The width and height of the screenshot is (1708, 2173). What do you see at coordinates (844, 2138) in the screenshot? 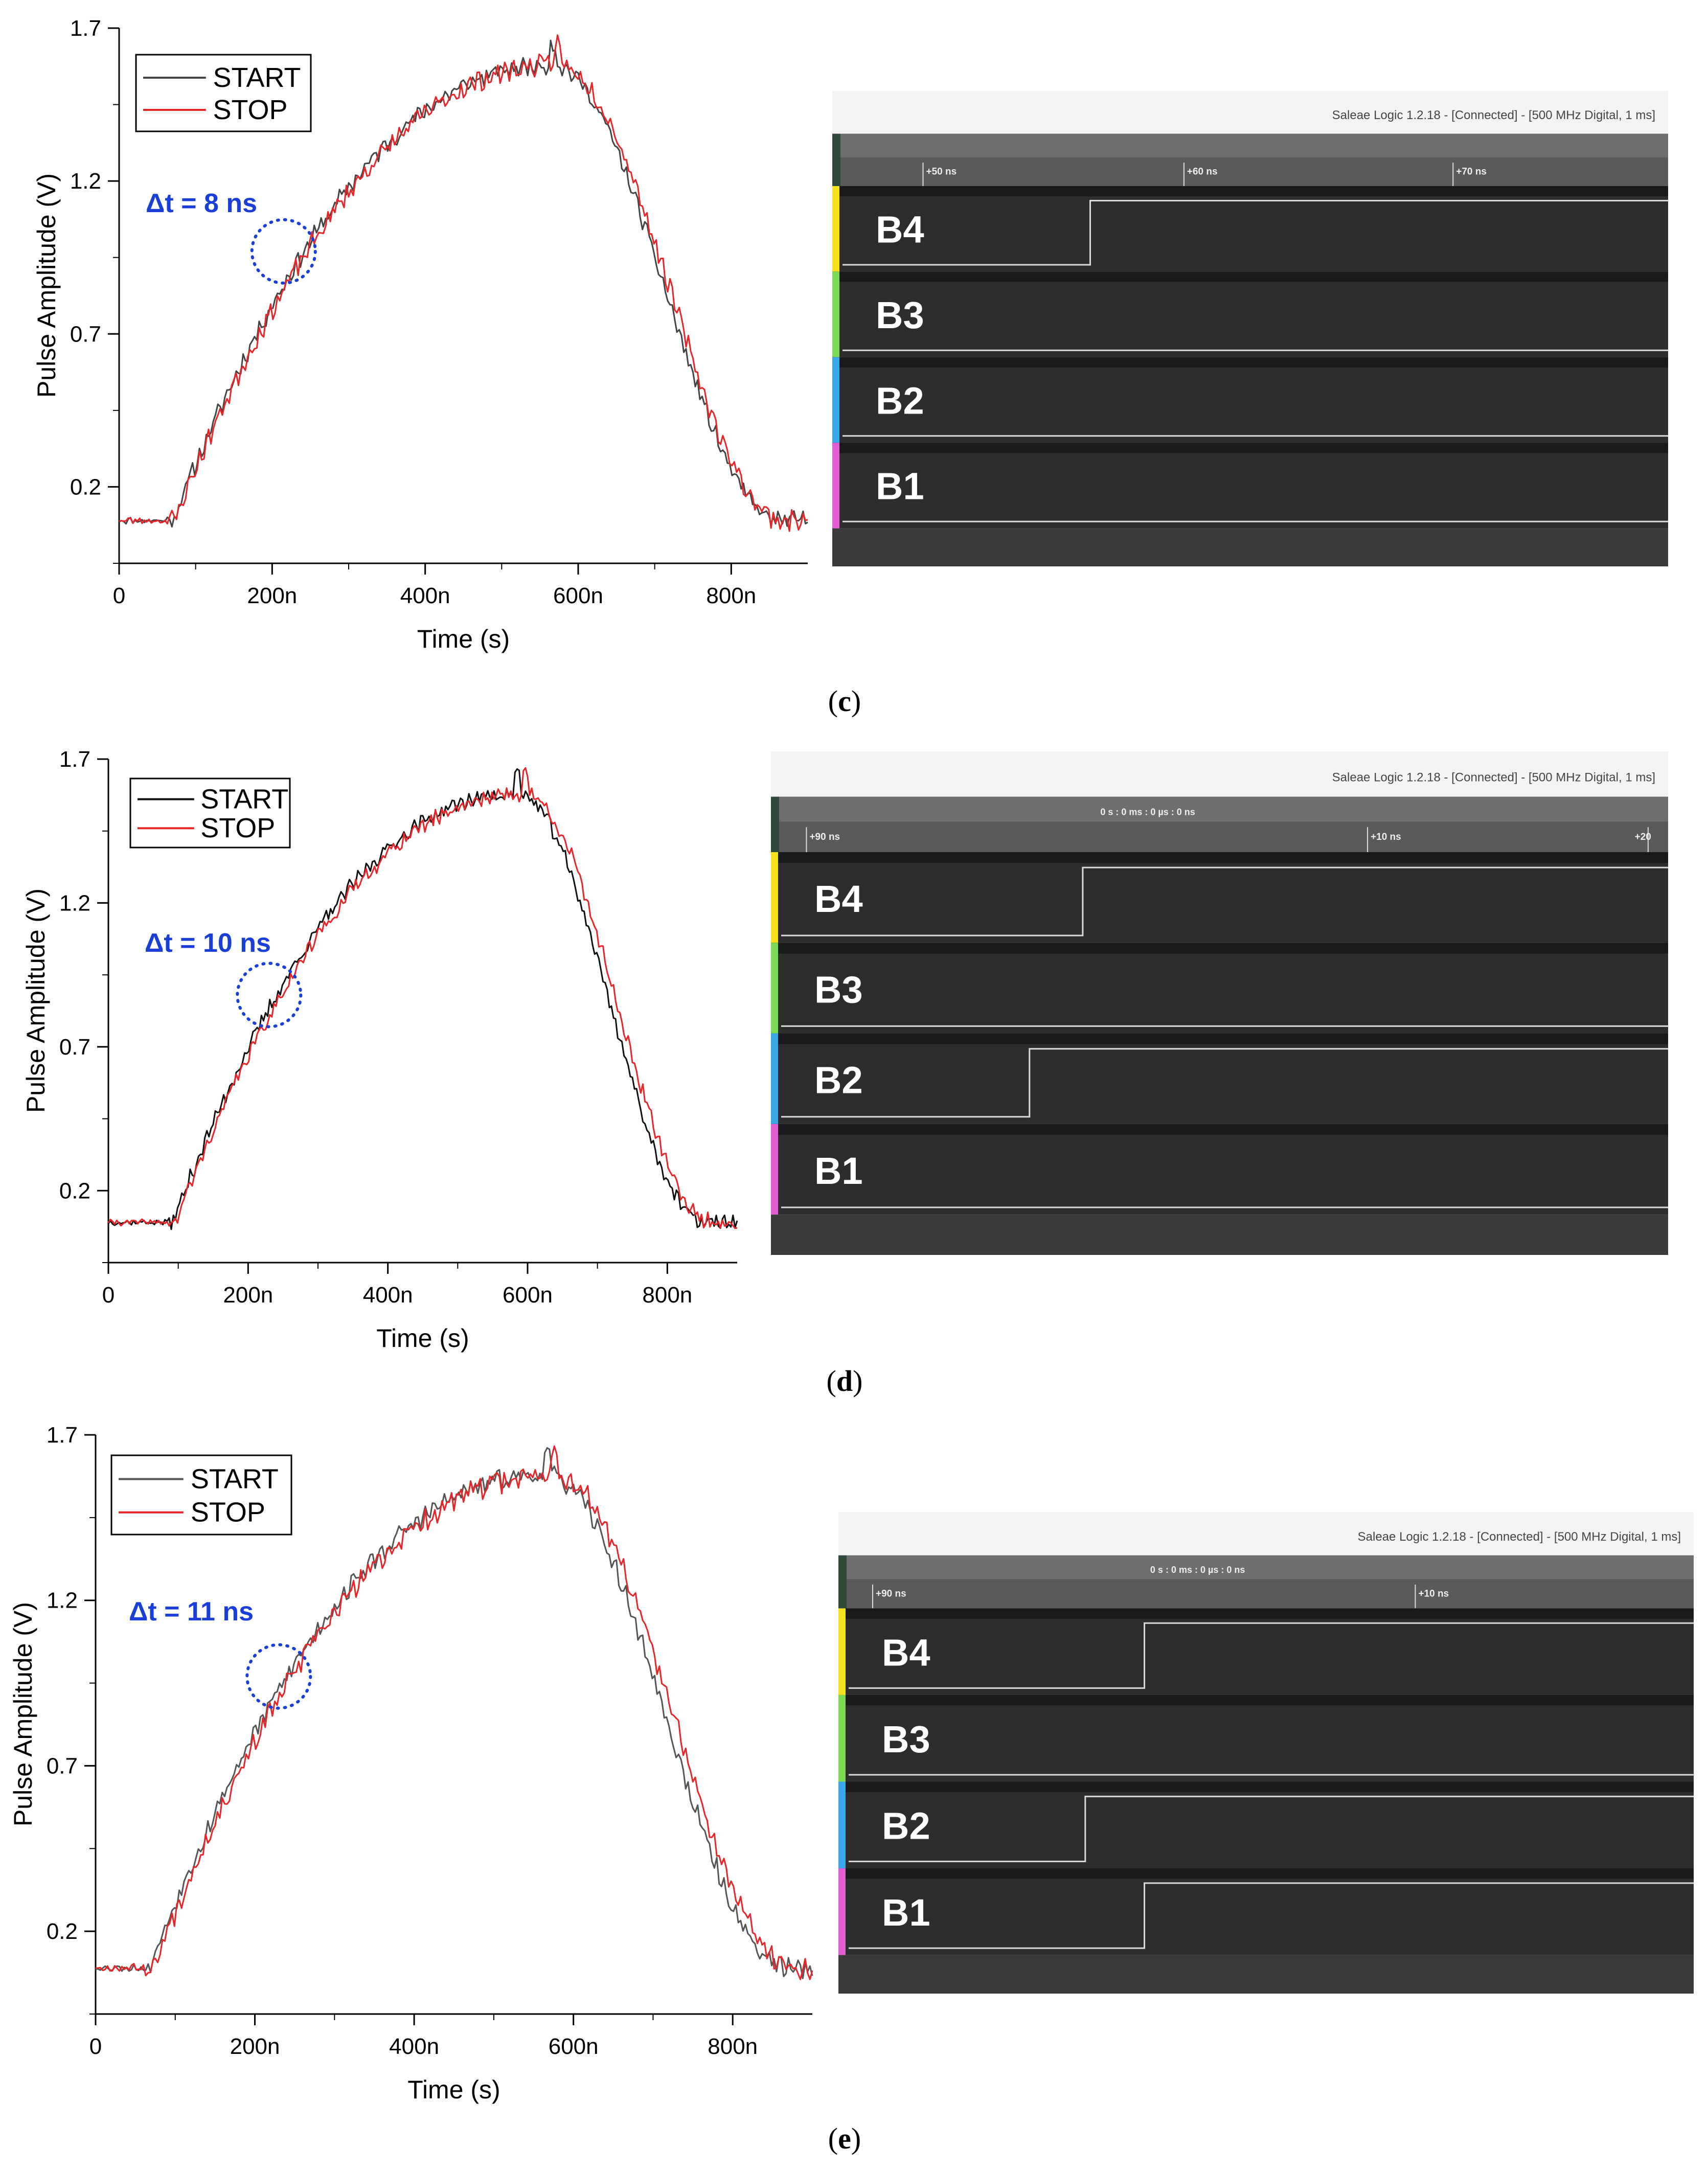
I see `caption-e: (e)` at bounding box center [844, 2138].